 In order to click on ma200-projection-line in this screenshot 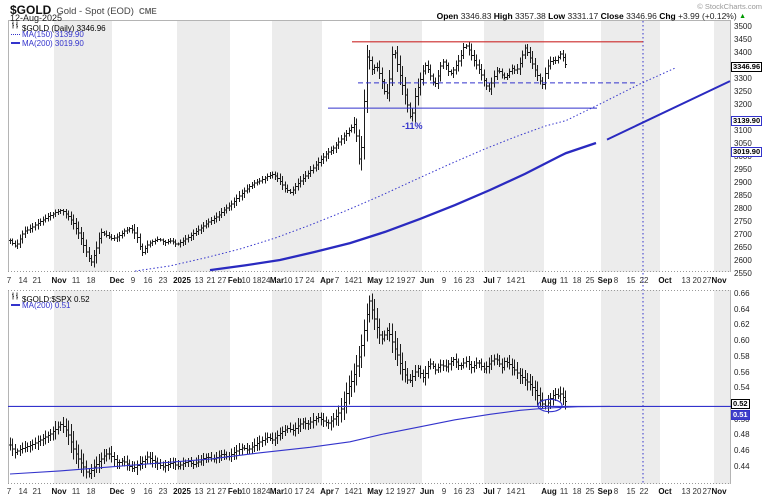, I will do `click(668, 110)`.